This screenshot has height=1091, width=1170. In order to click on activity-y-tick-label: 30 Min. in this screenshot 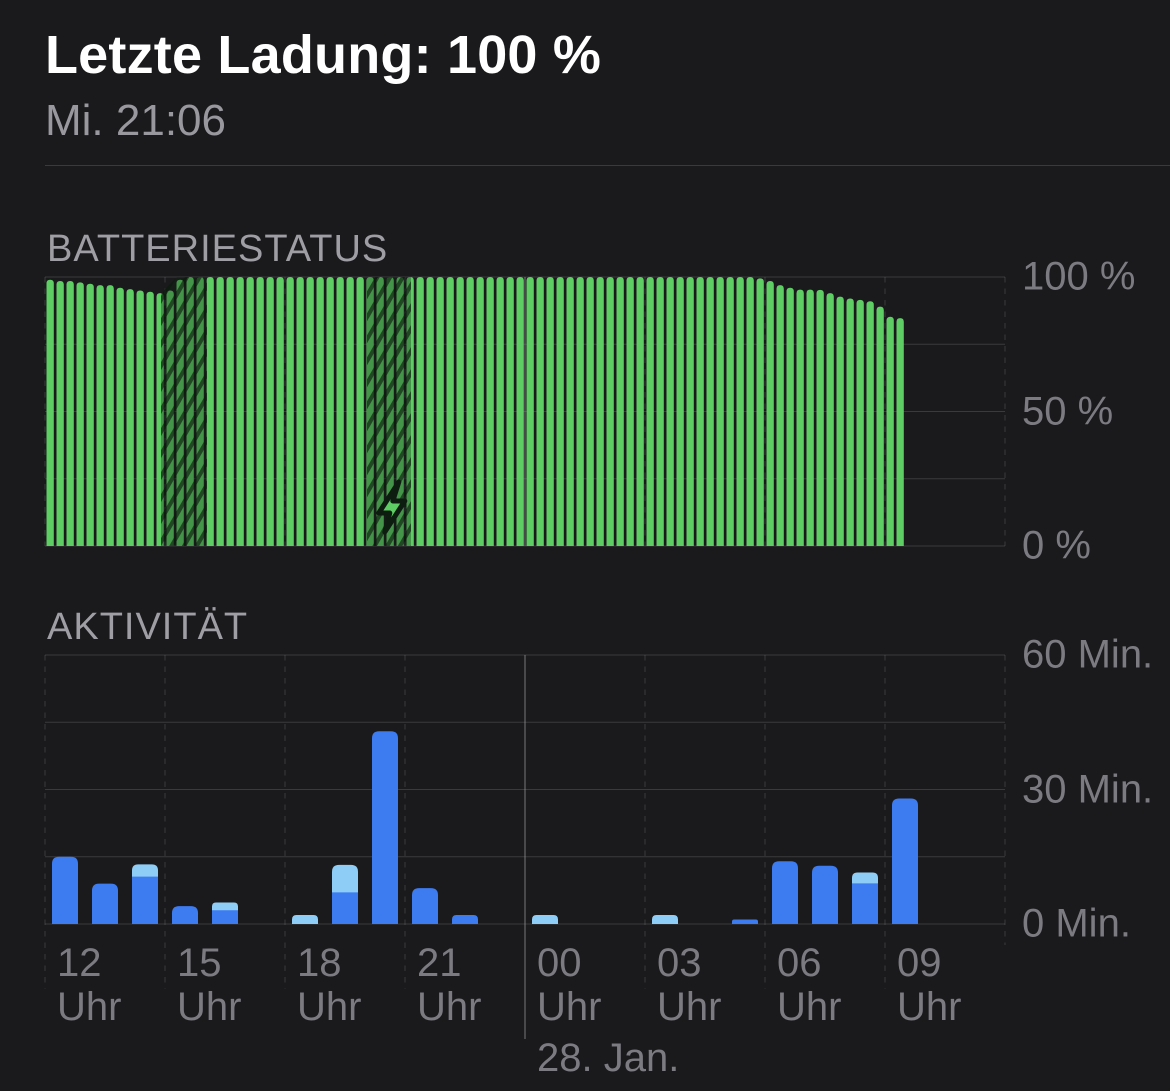, I will do `click(1088, 789)`.